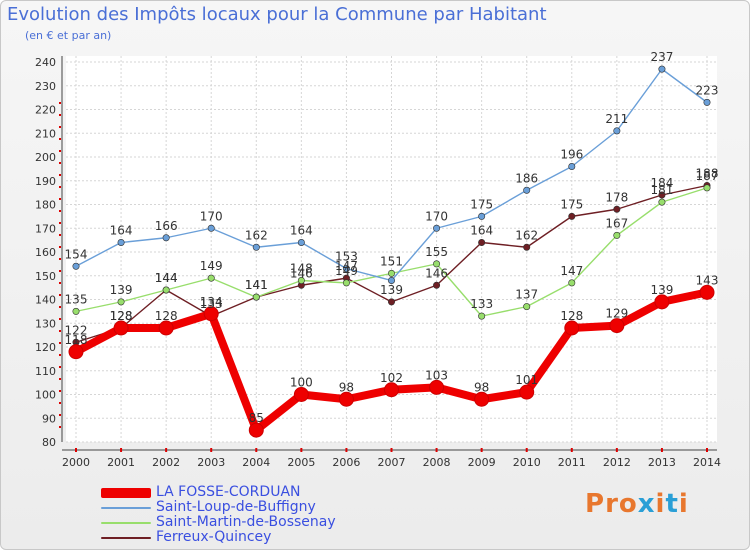 Image resolution: width=750 pixels, height=550 pixels. What do you see at coordinates (246, 522) in the screenshot?
I see `legend-label: Saint-Martin-de-Bossenay` at bounding box center [246, 522].